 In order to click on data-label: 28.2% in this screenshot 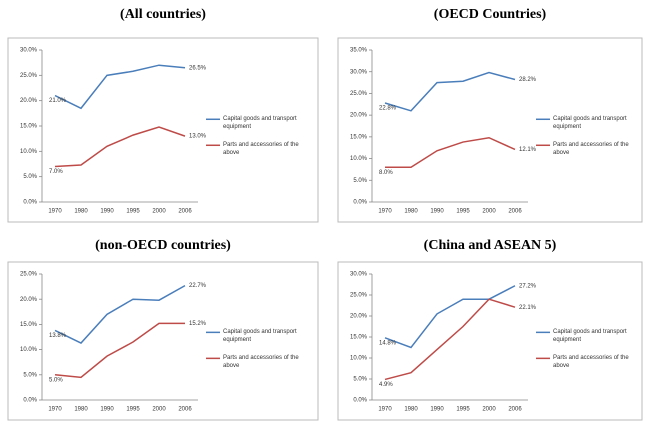, I will do `click(528, 80)`.